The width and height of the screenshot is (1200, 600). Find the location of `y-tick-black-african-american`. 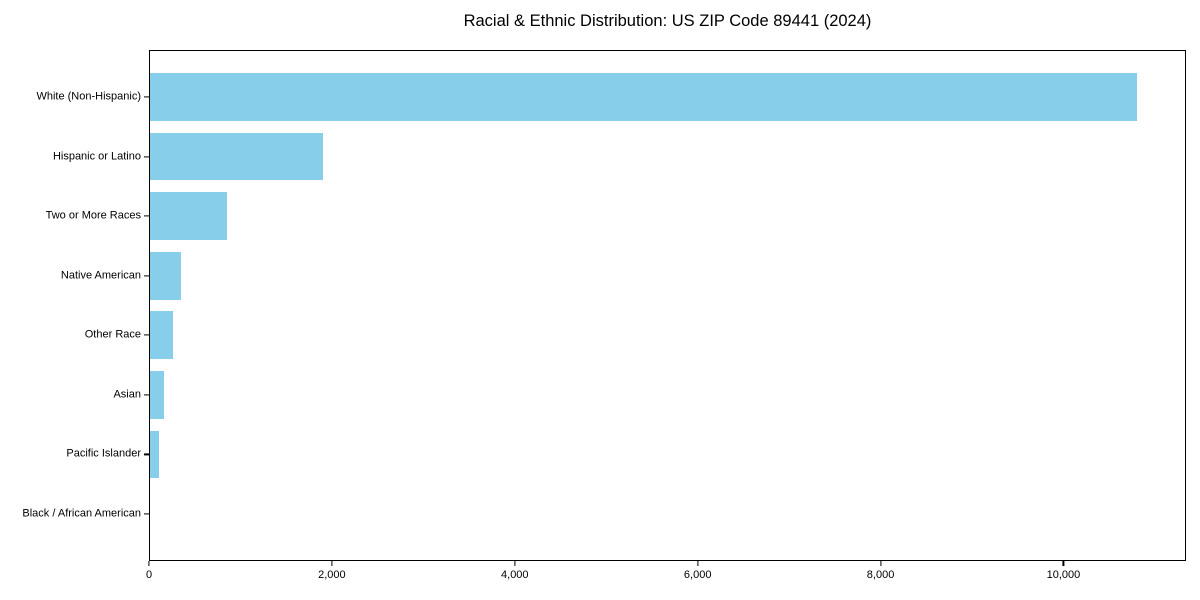

y-tick-black-african-american is located at coordinates (146, 514).